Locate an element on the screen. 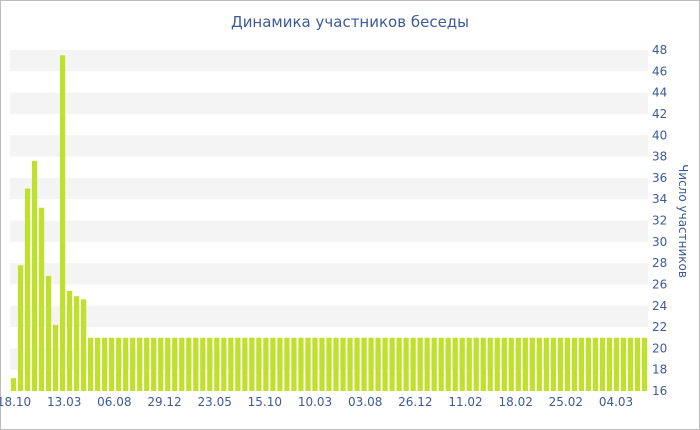  x-tick-label: 26.12 is located at coordinates (415, 402).